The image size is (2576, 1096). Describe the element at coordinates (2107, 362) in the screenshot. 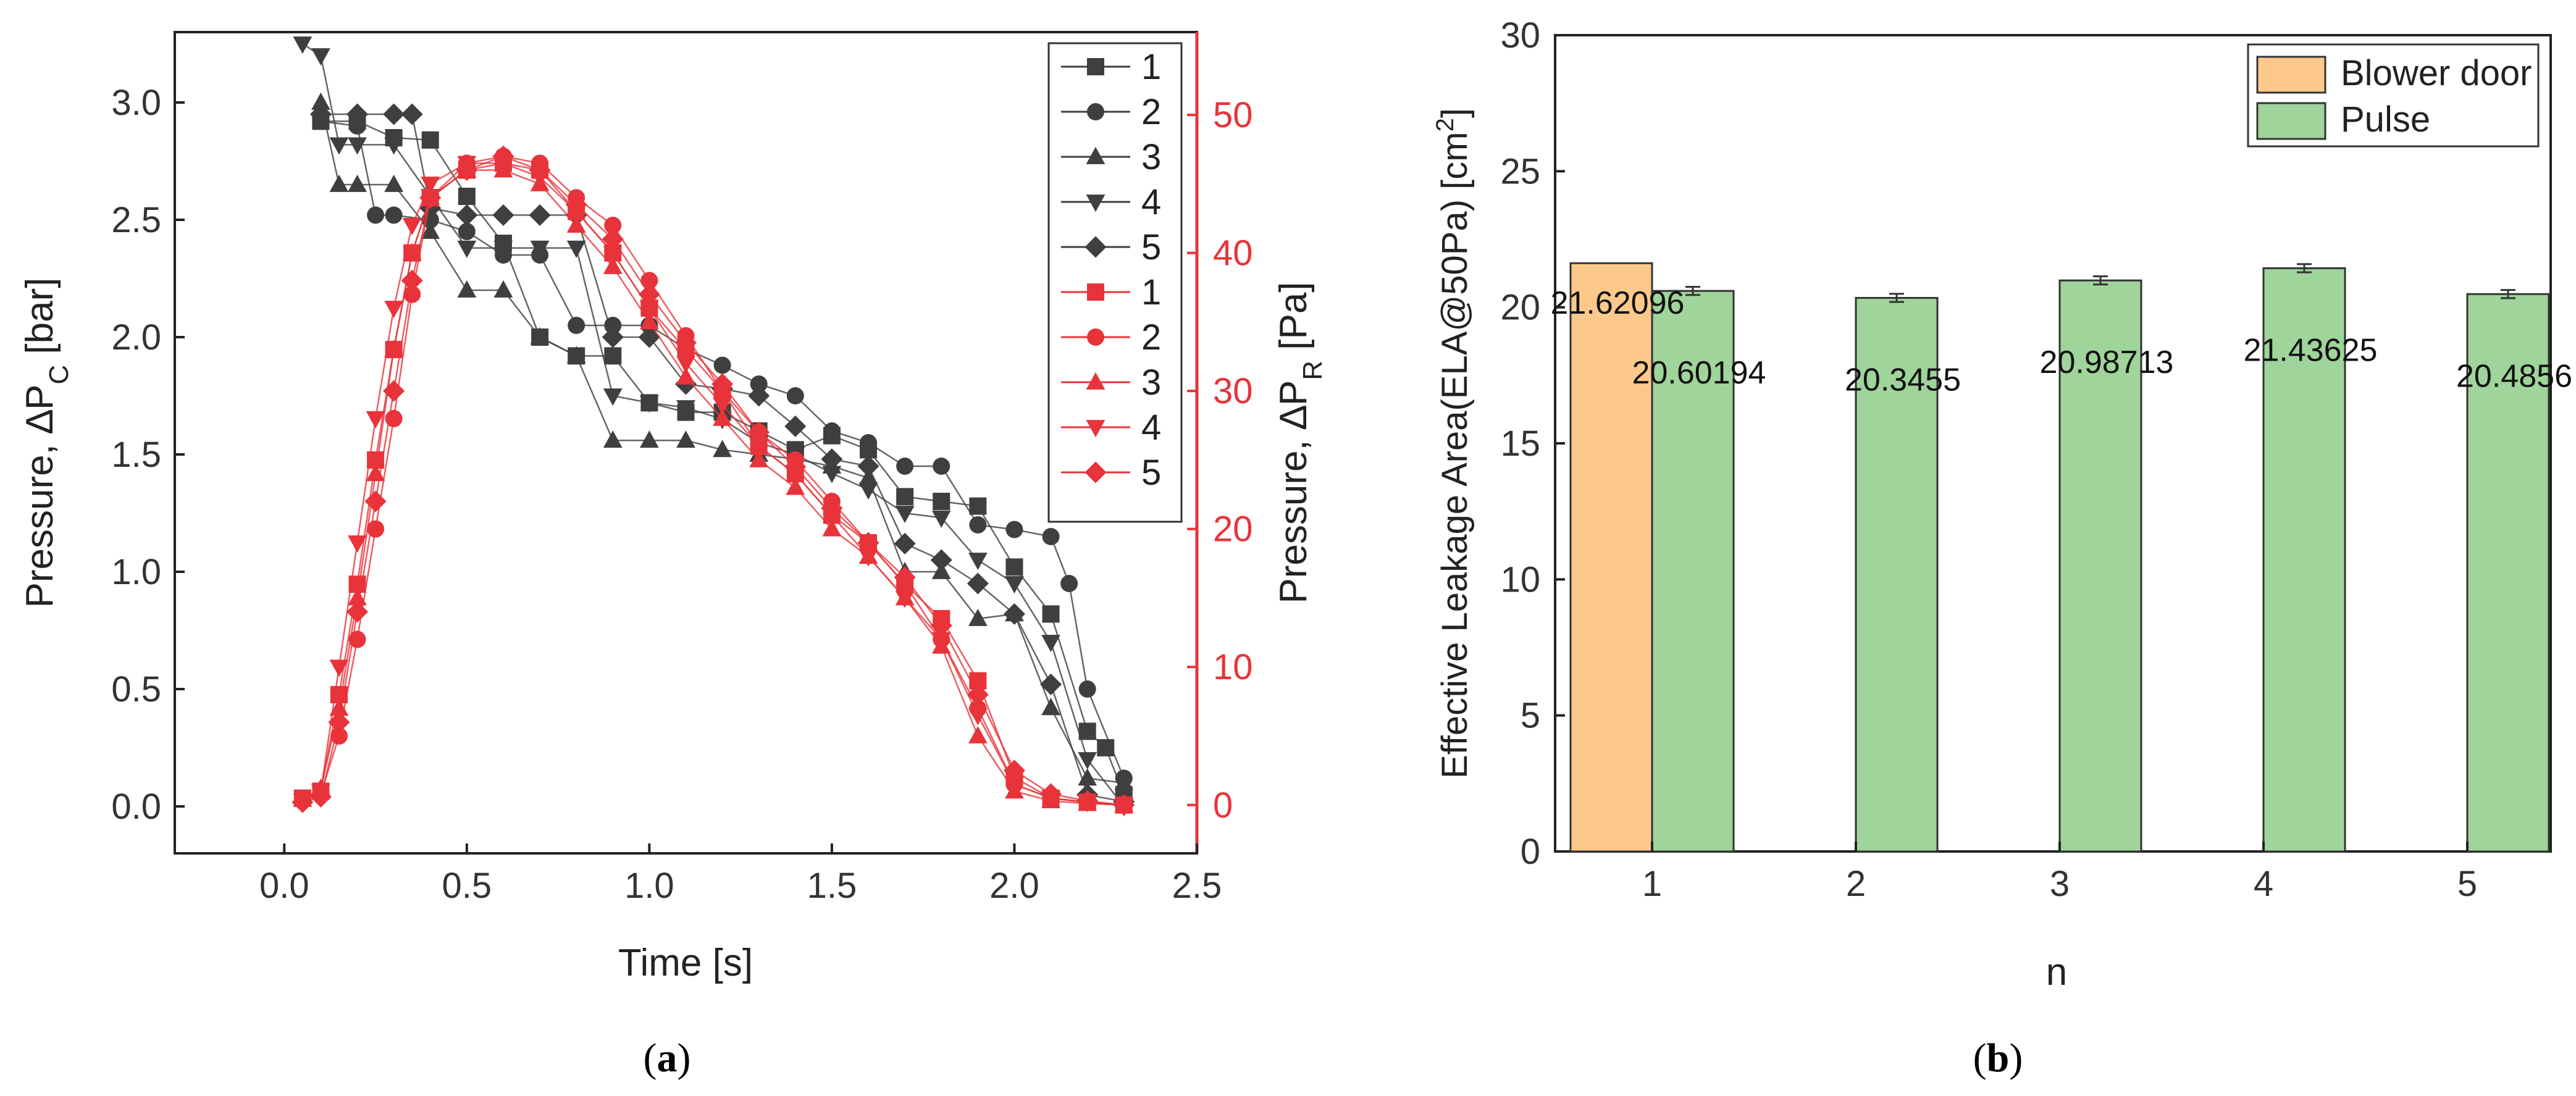

I see `b-data-label-pulse: 20.98713` at that location.